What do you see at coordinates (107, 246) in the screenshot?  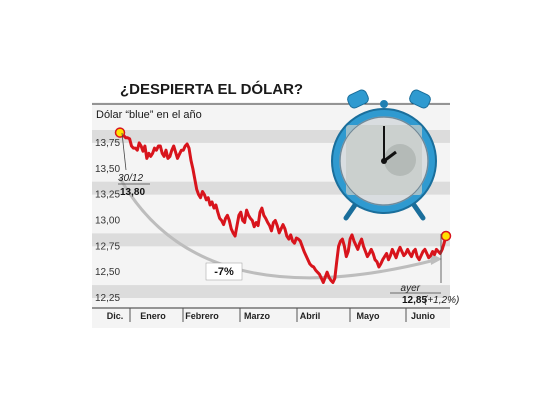 I see `y-tick-label: 12,75` at bounding box center [107, 246].